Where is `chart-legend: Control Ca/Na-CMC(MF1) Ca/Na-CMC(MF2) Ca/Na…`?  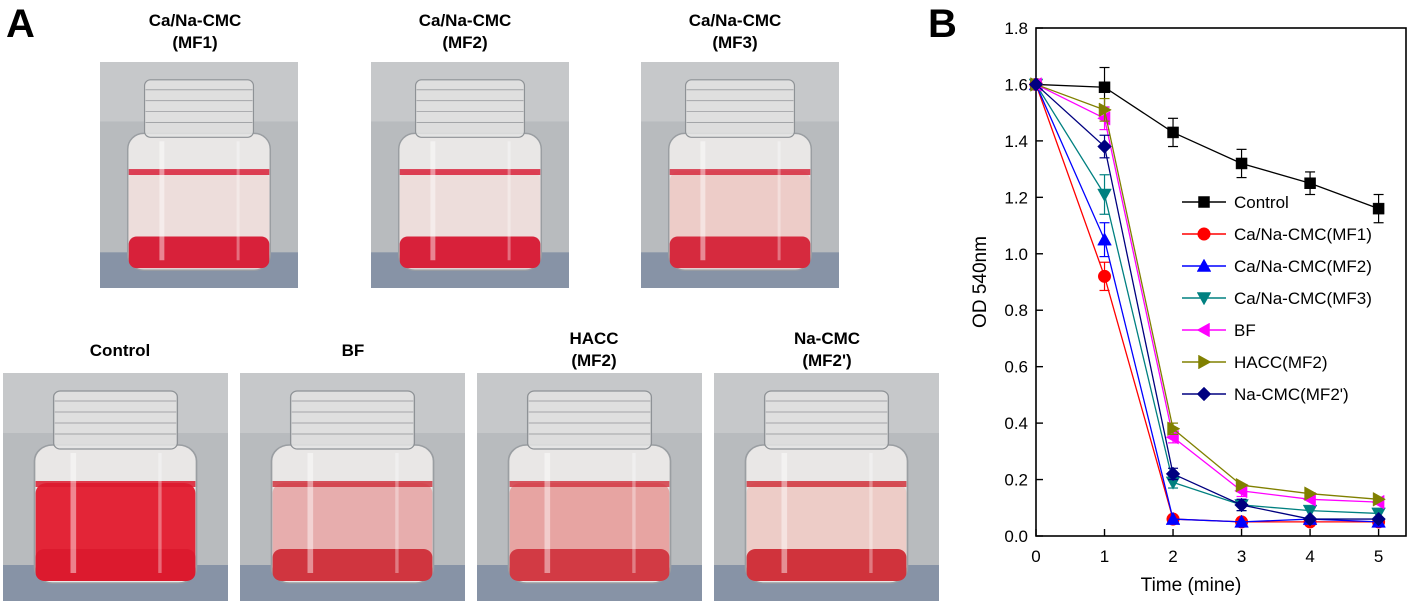 chart-legend: Control Ca/Na-CMC(MF1) Ca/Na-CMC(MF2) Ca/Na… is located at coordinates (1277, 298).